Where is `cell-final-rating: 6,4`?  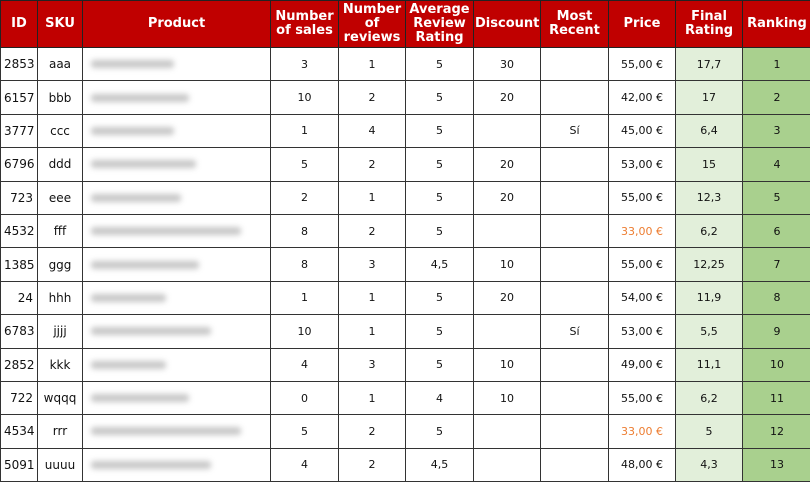 cell-final-rating: 6,4 is located at coordinates (709, 130).